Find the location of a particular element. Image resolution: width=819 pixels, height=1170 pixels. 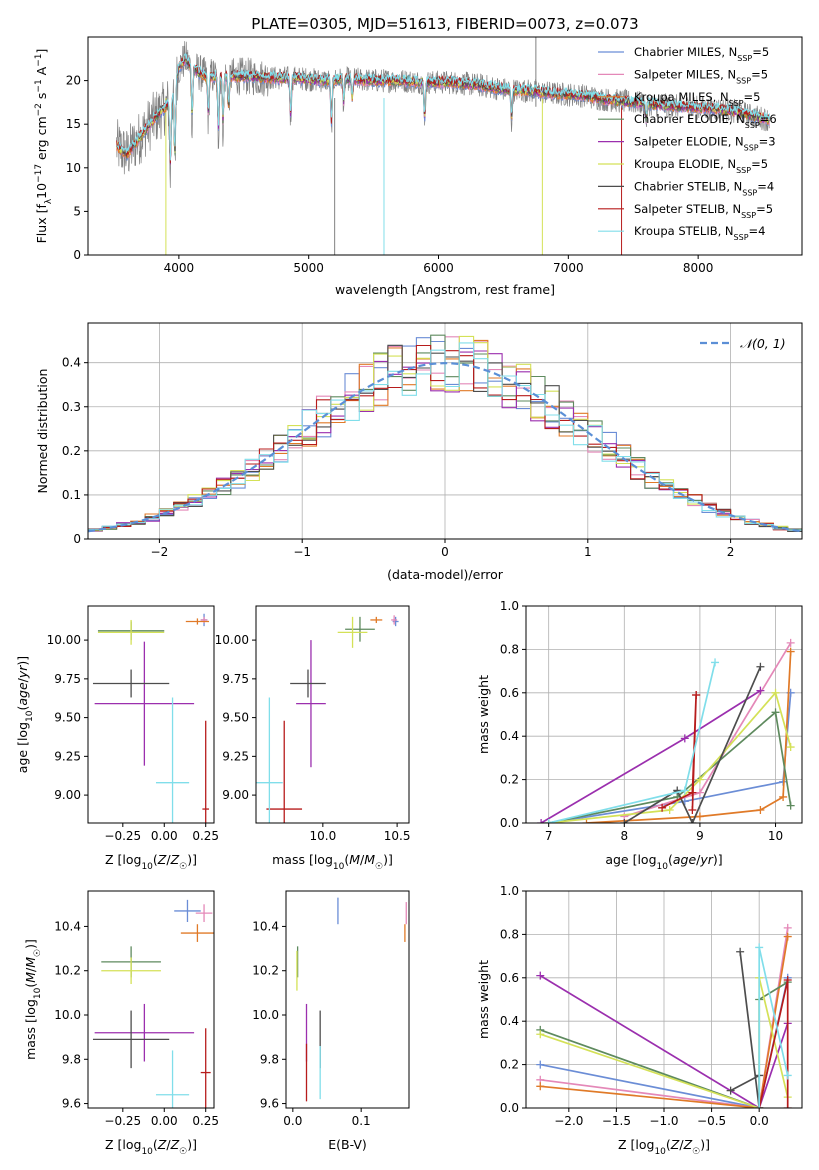

x-axis-label: mass [log10(M/M☉)] is located at coordinates (332, 862).